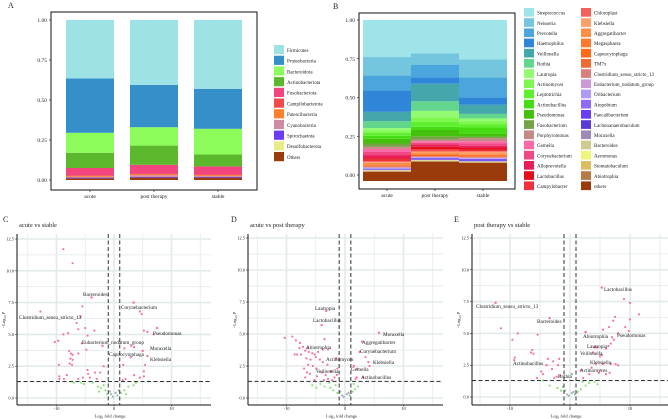 This screenshot has height=419, width=668. I want to click on panel-label-e: E, so click(456, 219).